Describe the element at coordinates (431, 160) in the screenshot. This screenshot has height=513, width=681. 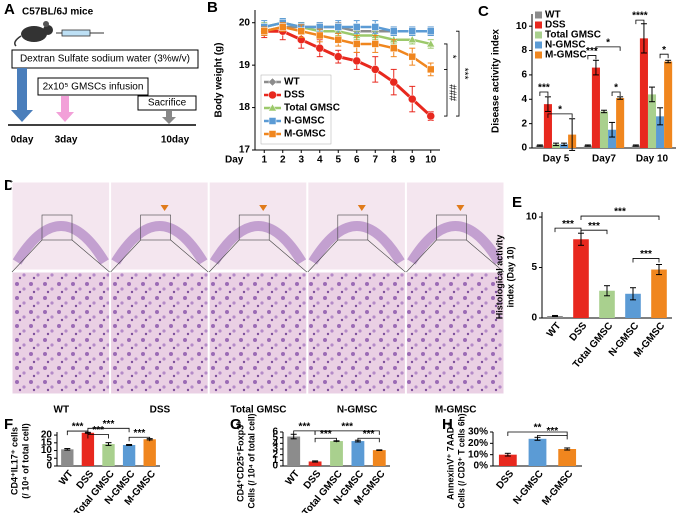
I see `x-tick-label: 10` at that location.